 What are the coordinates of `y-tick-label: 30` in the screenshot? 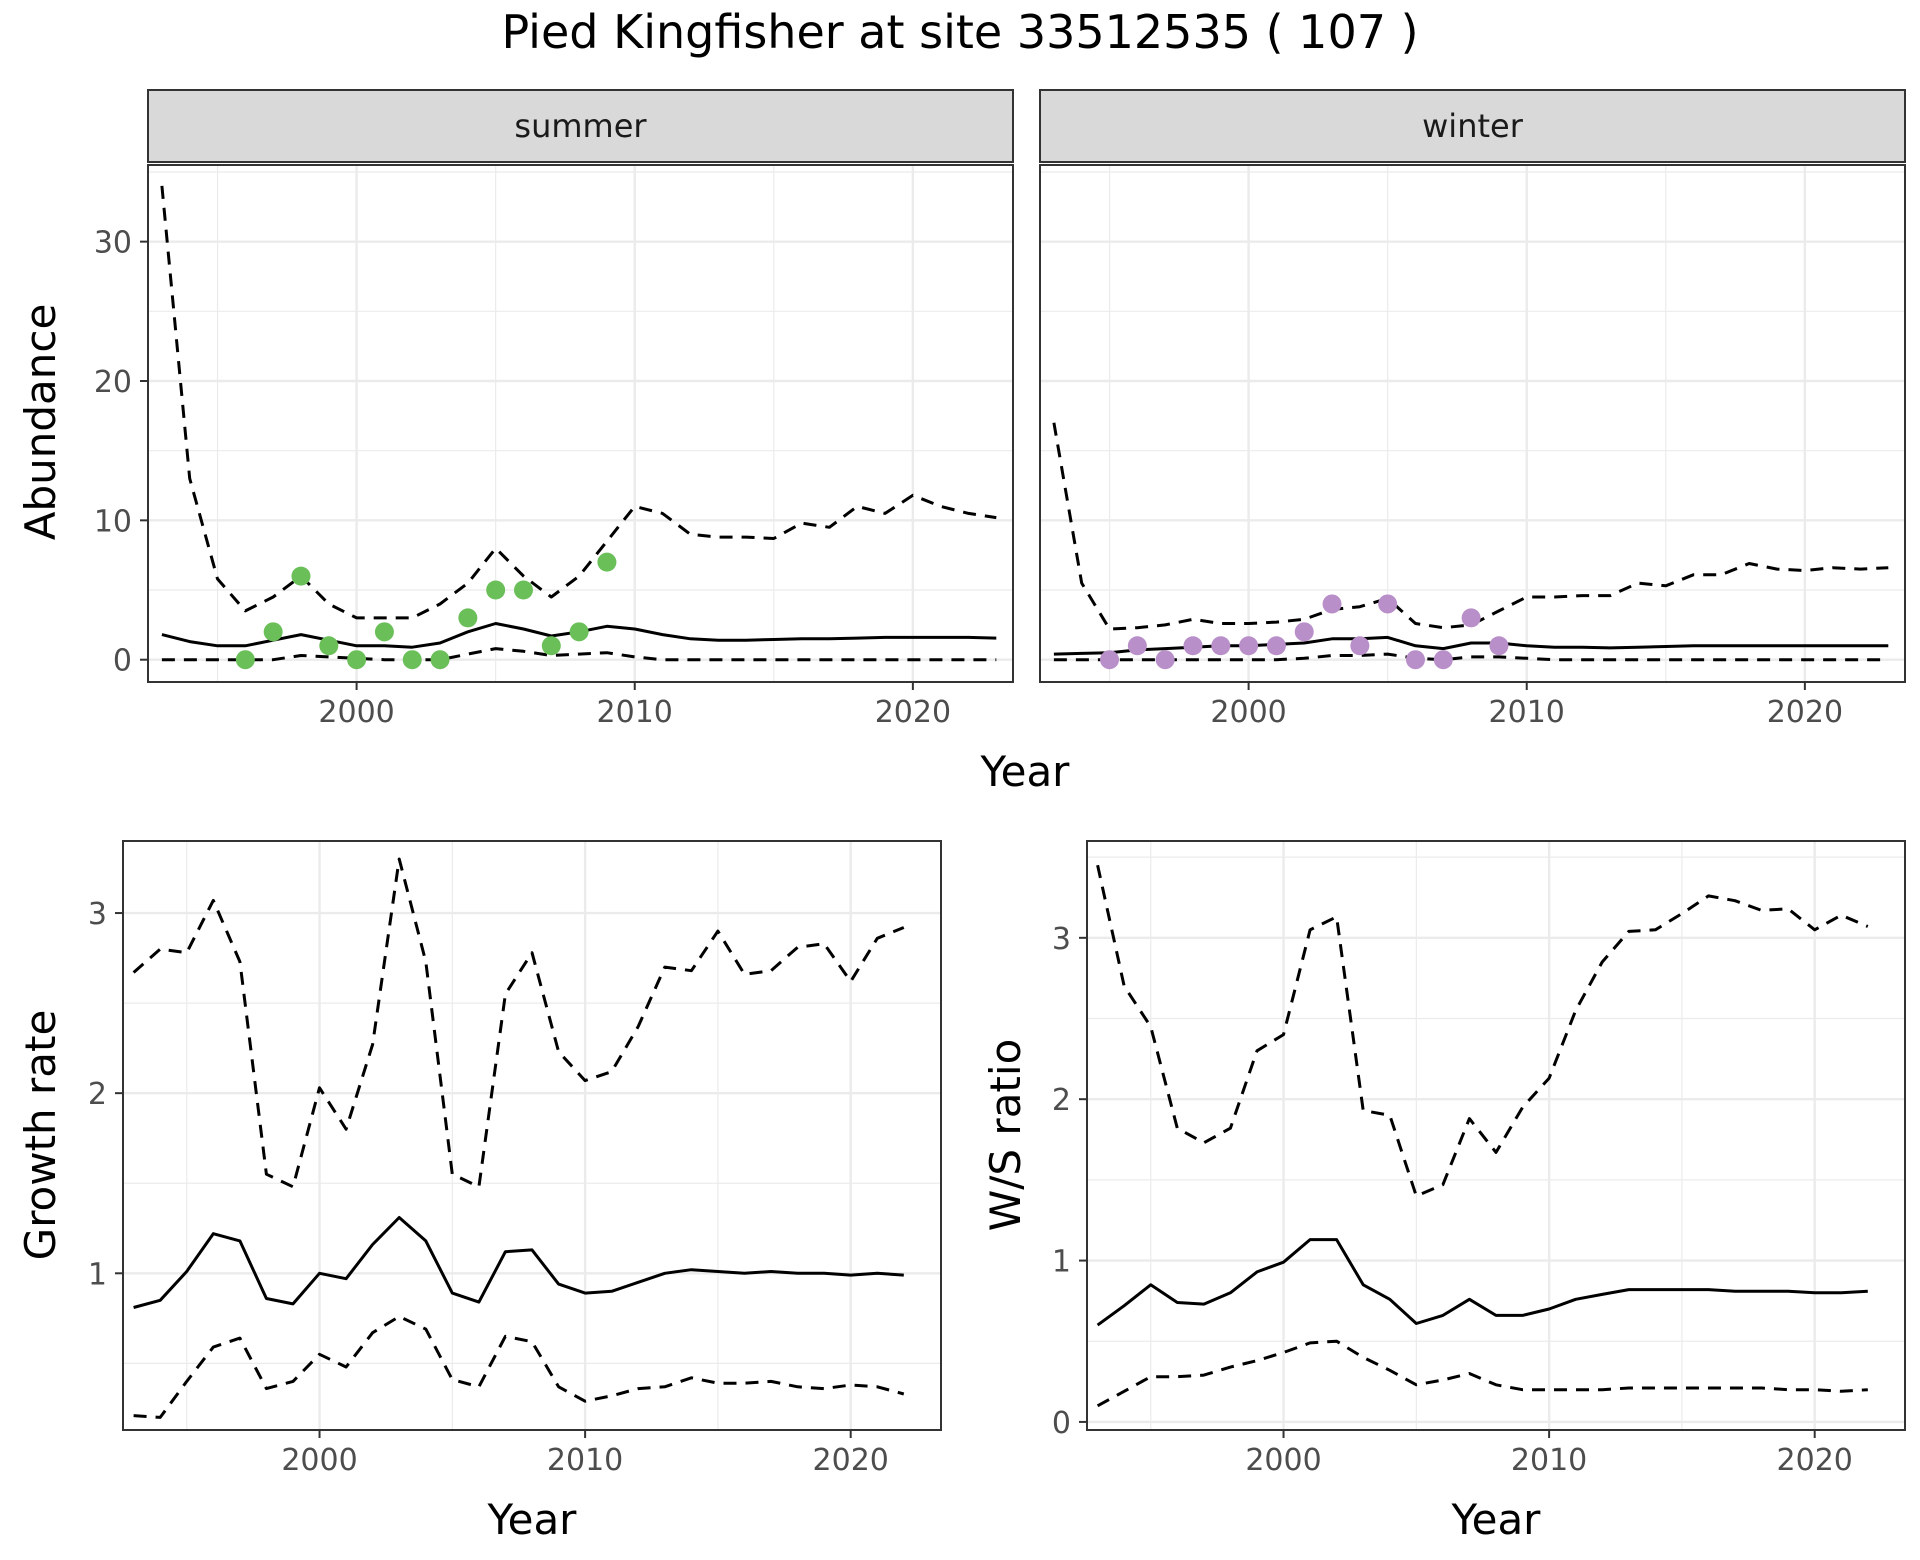 It's located at (113, 243).